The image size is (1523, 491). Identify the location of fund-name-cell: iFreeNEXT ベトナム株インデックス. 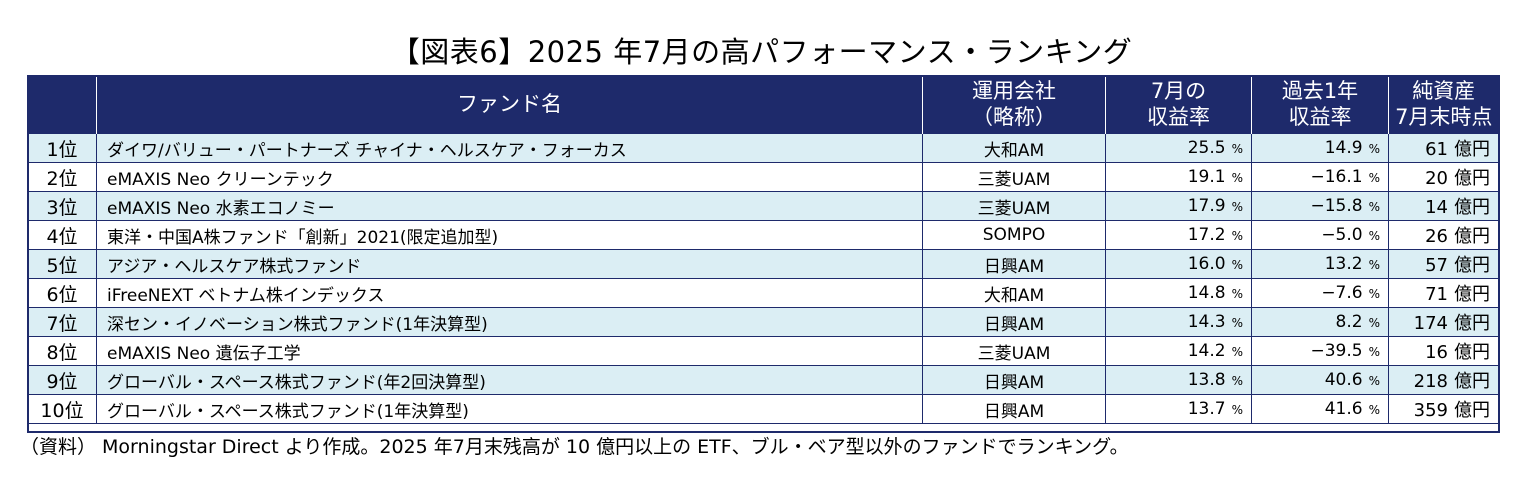
(509, 293).